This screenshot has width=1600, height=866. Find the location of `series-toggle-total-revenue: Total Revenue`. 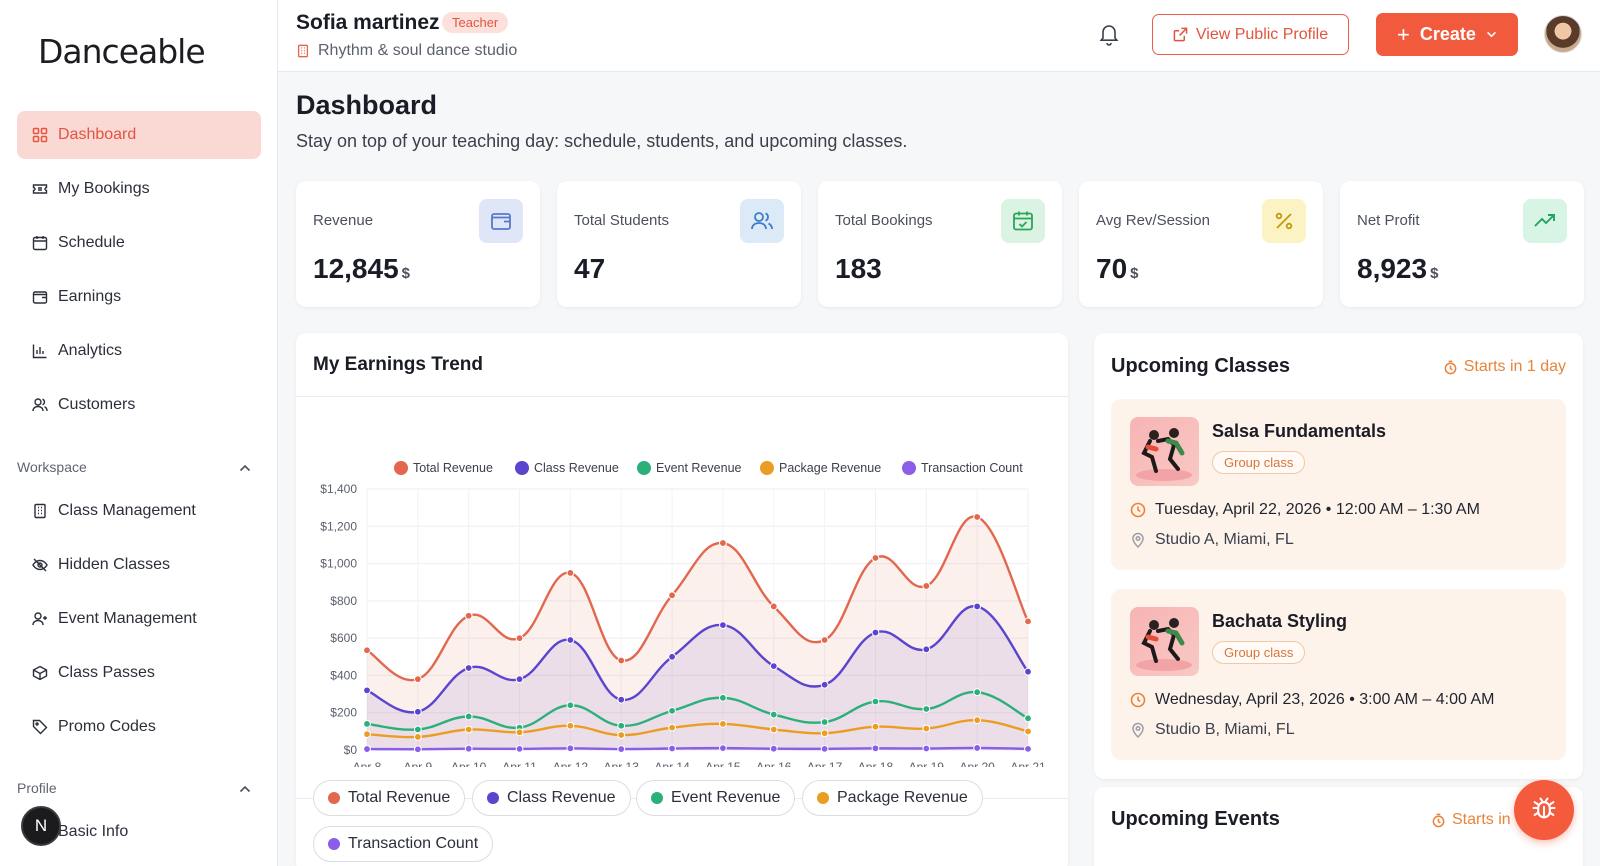

series-toggle-total-revenue: Total Revenue is located at coordinates (389, 798).